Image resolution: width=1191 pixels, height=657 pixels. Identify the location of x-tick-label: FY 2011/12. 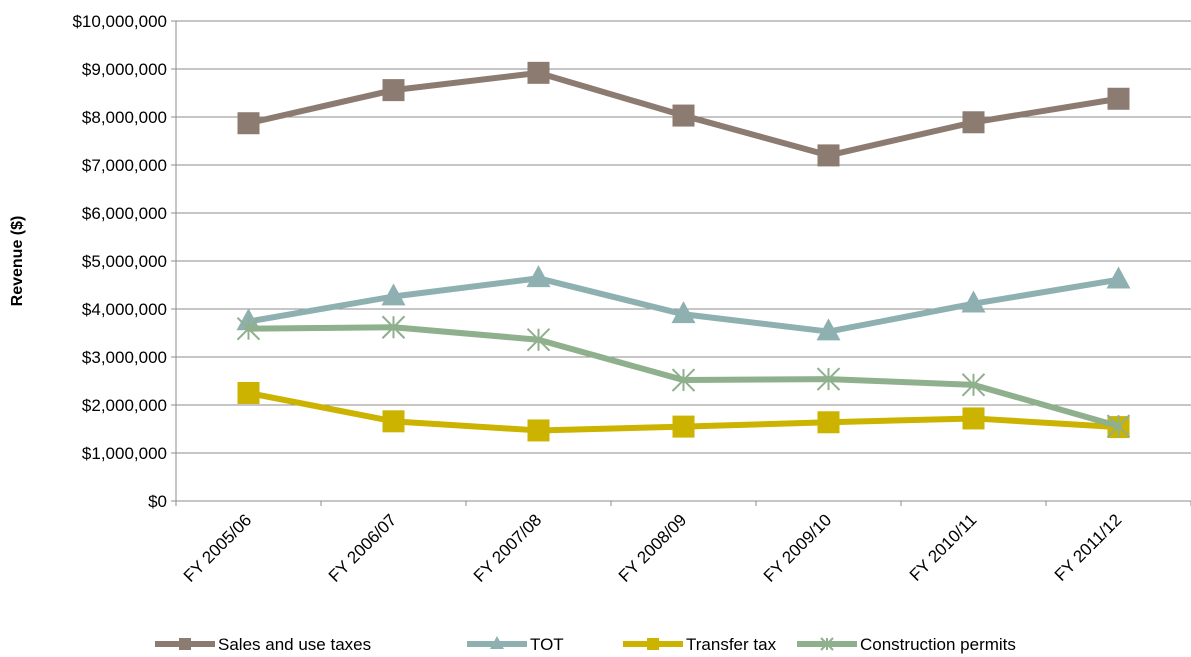
(1088, 547).